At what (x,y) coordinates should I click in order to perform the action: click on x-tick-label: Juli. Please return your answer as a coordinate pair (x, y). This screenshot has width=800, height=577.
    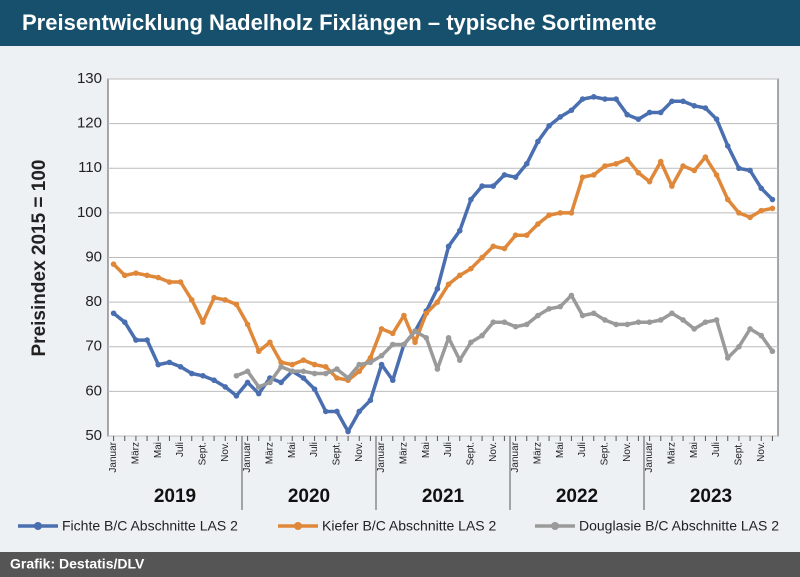
    Looking at the image, I should click on (180, 449).